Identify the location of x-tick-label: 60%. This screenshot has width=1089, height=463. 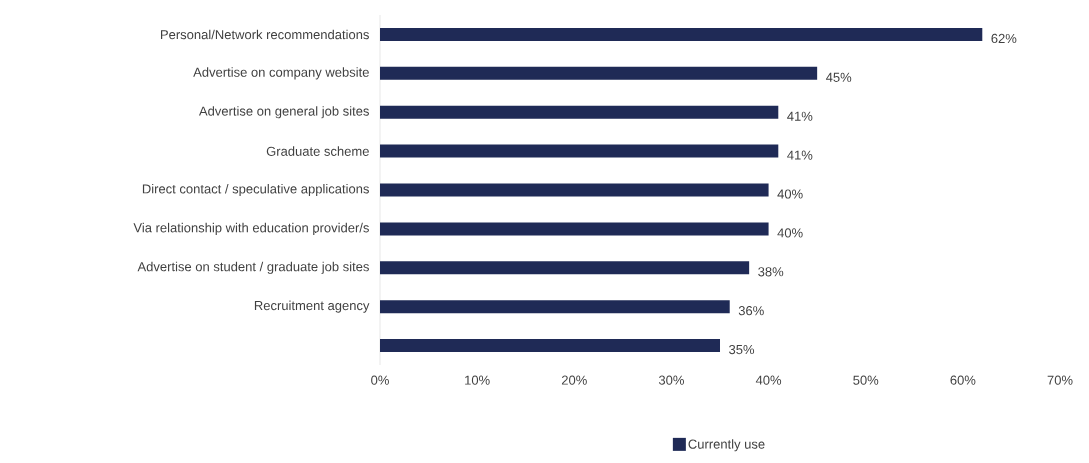
(963, 380).